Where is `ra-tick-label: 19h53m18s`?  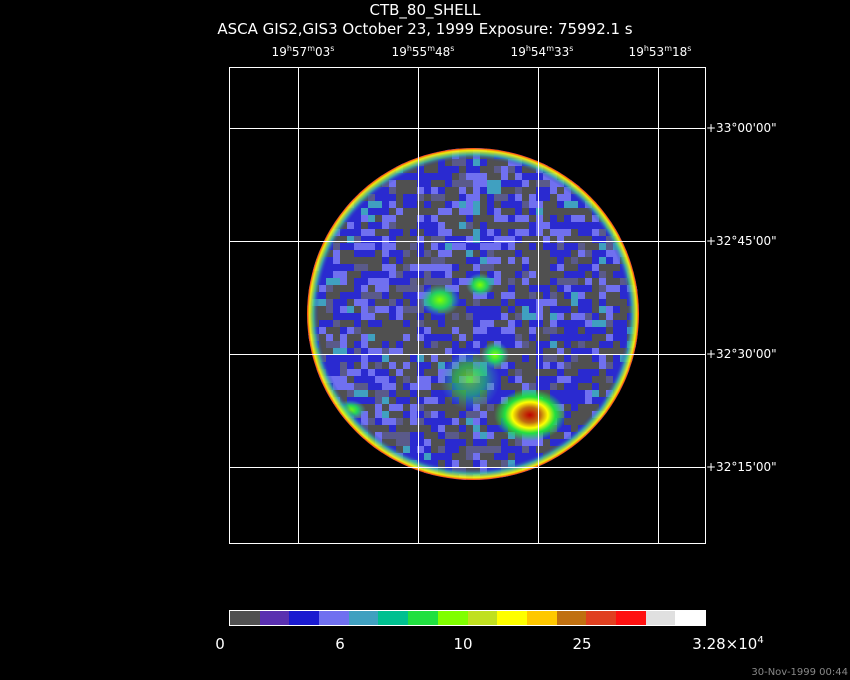 ra-tick-label: 19h53m18s is located at coordinates (660, 51).